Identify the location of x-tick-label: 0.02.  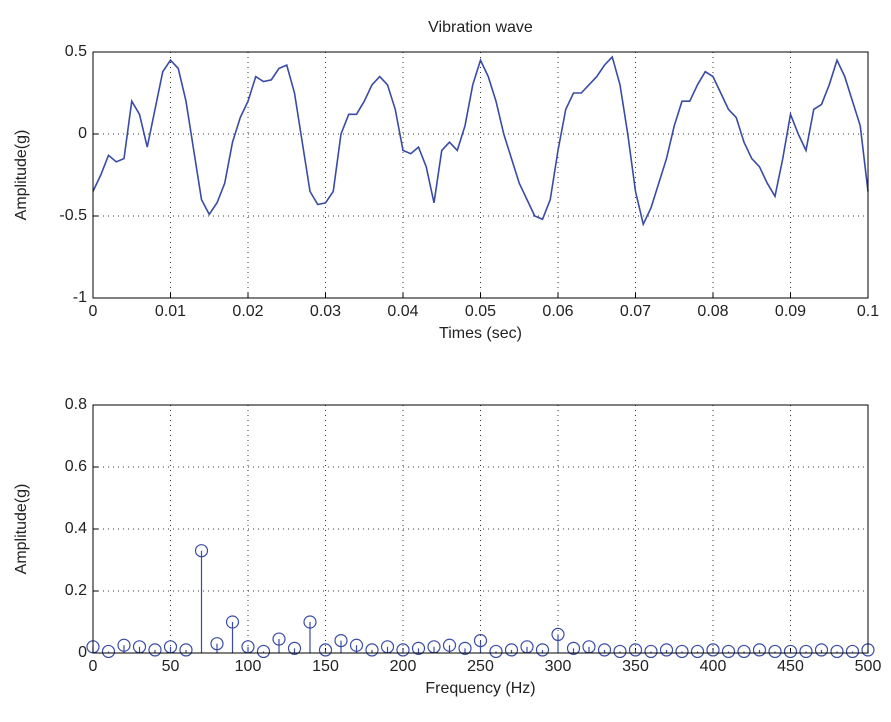
(247, 311).